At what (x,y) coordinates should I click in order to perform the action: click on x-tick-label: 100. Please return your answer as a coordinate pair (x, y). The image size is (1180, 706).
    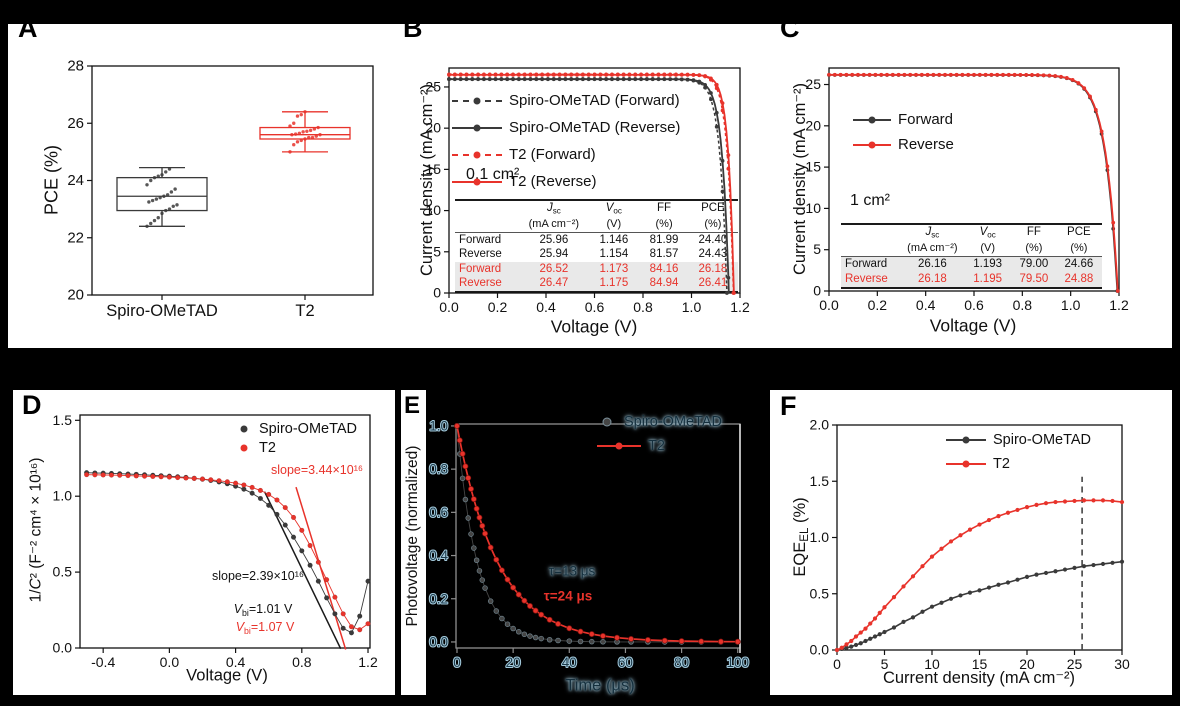
    Looking at the image, I should click on (737, 662).